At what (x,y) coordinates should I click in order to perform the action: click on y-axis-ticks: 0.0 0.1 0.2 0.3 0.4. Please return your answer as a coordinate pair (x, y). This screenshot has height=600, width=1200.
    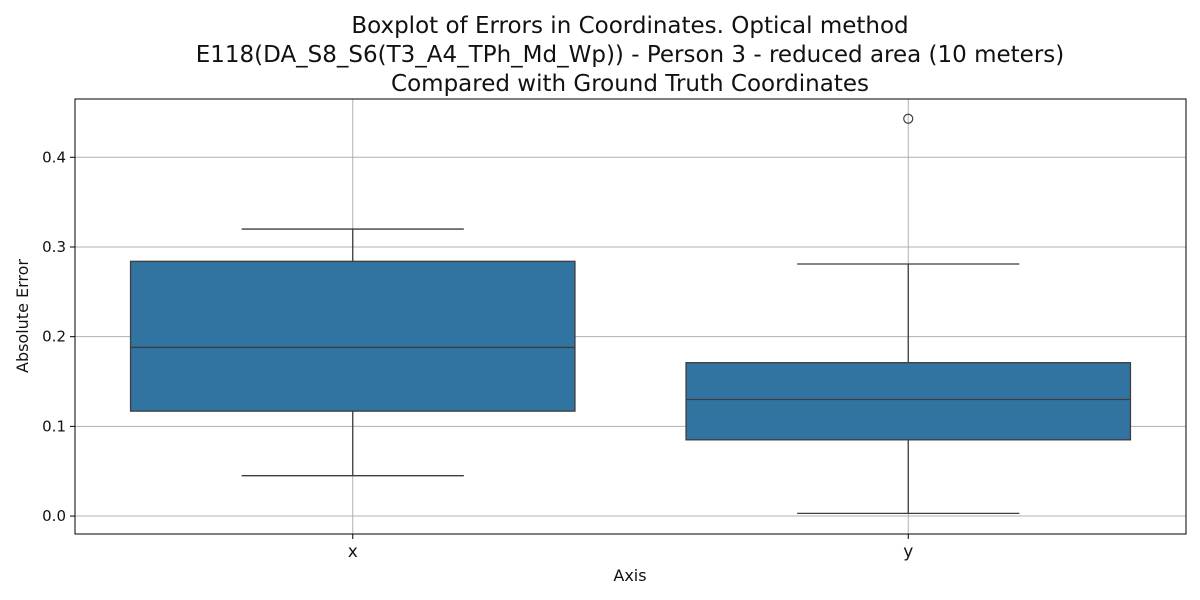
    Looking at the image, I should click on (58, 336).